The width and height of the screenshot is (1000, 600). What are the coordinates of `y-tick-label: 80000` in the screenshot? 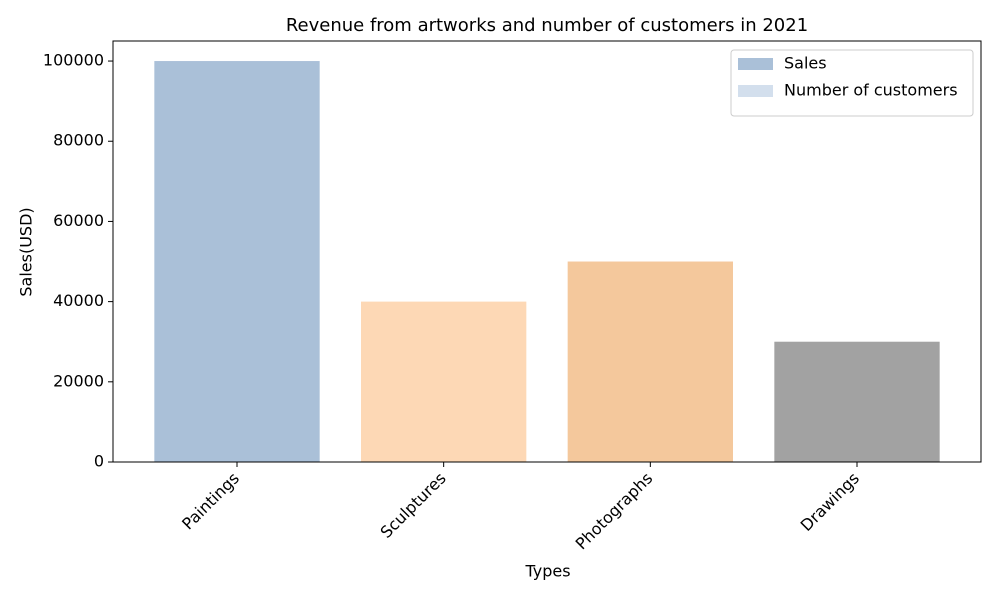 It's located at (78, 140).